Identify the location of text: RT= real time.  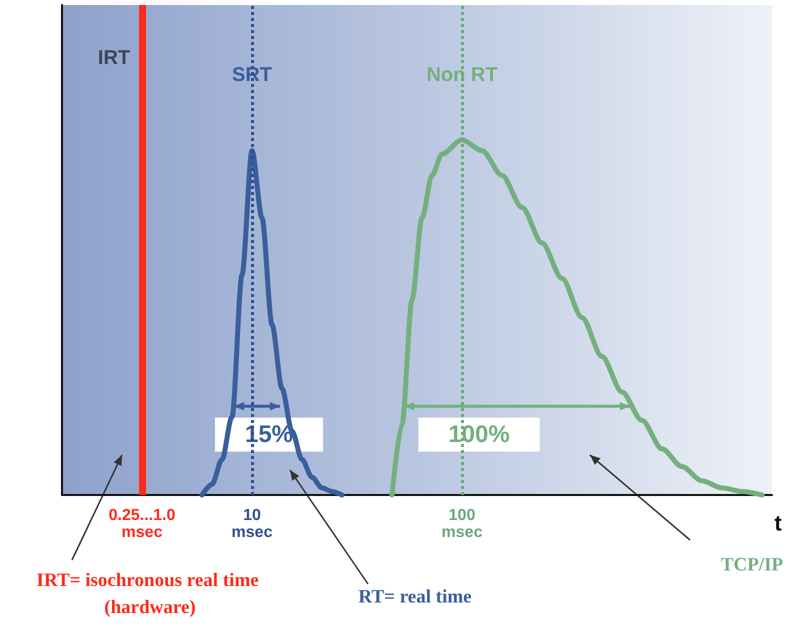
(415, 597).